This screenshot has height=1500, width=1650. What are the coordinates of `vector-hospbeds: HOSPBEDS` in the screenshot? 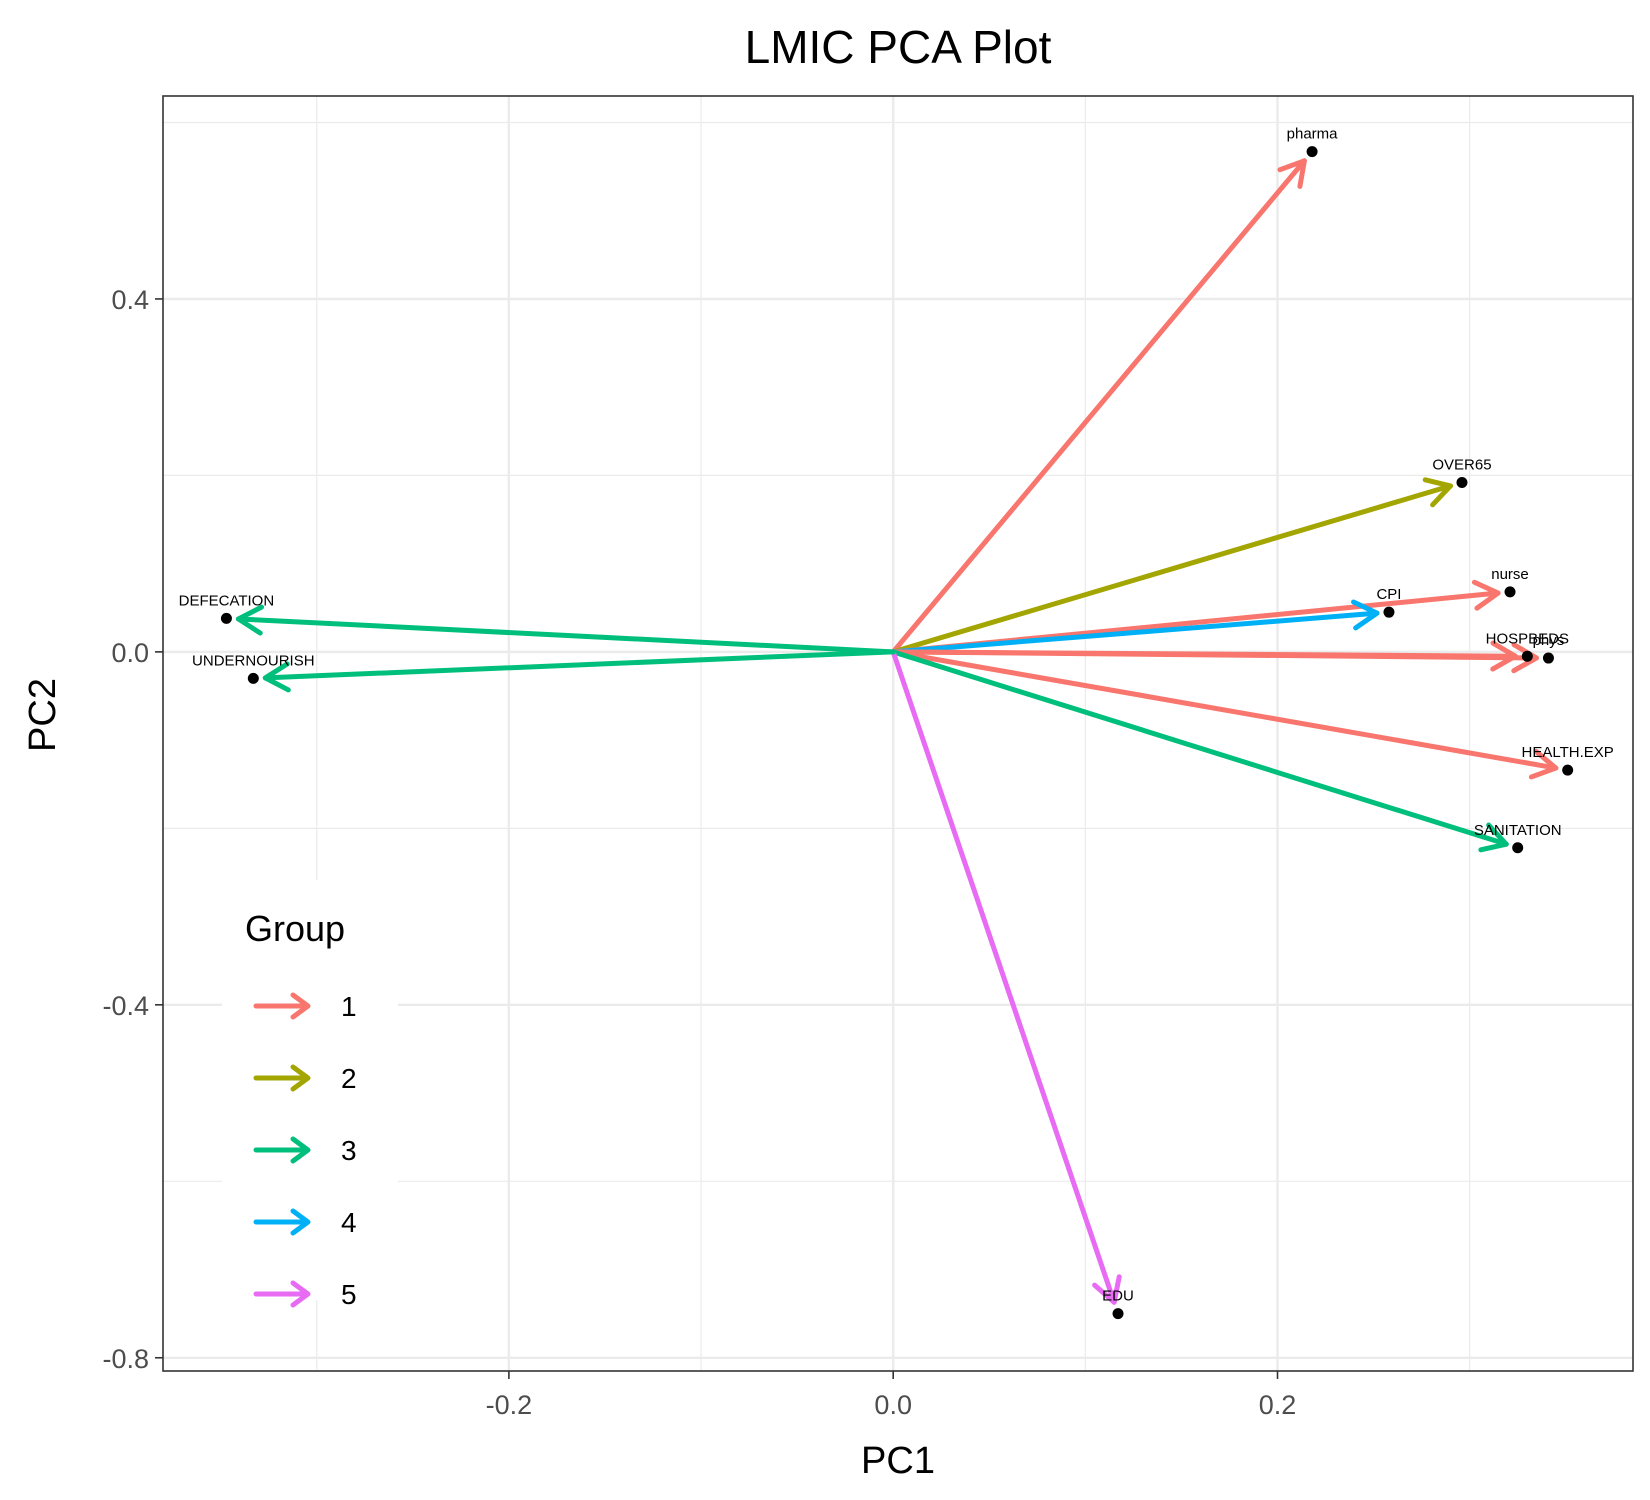 It's located at (1229, 651).